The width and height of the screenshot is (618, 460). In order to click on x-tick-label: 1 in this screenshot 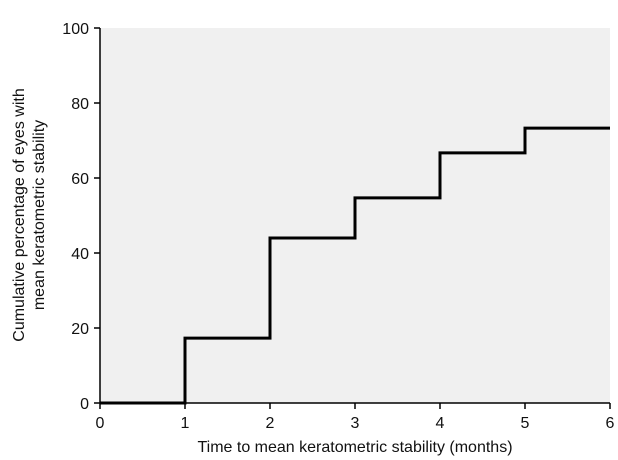, I will do `click(185, 423)`.